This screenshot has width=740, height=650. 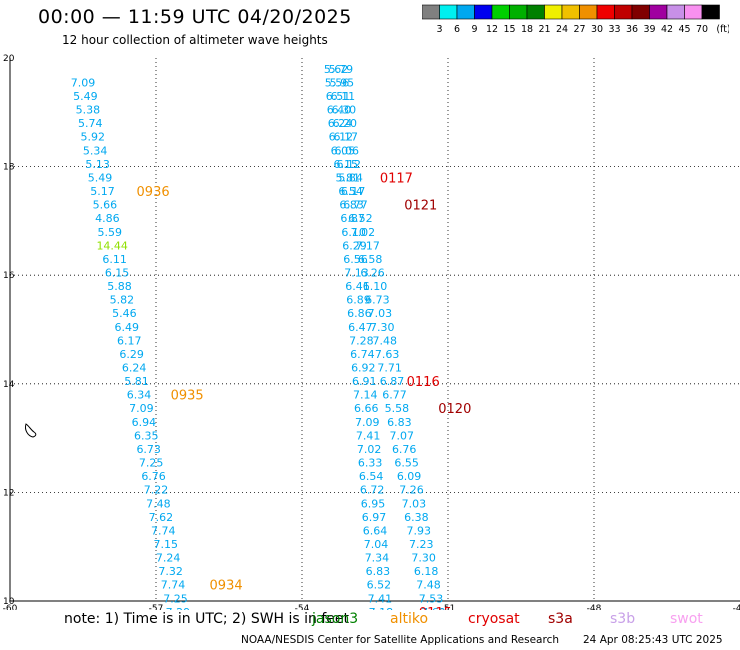 What do you see at coordinates (372, 272) in the screenshot?
I see `wave-height-label: 6.26` at bounding box center [372, 272].